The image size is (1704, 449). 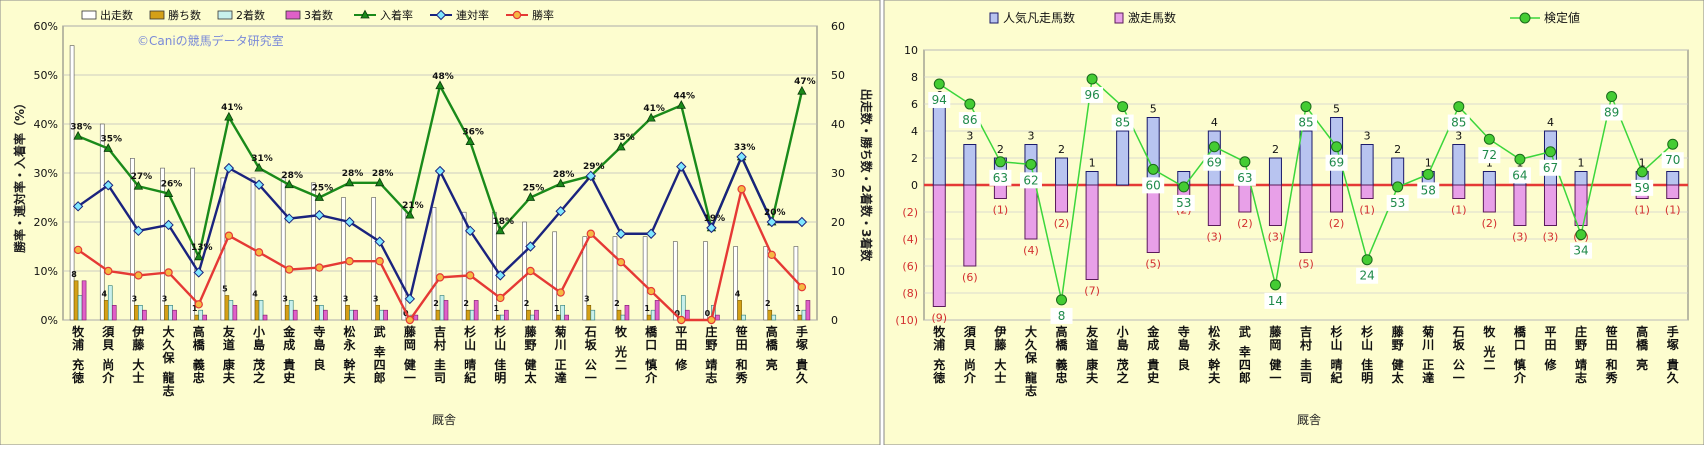 What do you see at coordinates (1550, 122) in the screenshot?
I see `chart-2-pos-label: 4` at bounding box center [1550, 122].